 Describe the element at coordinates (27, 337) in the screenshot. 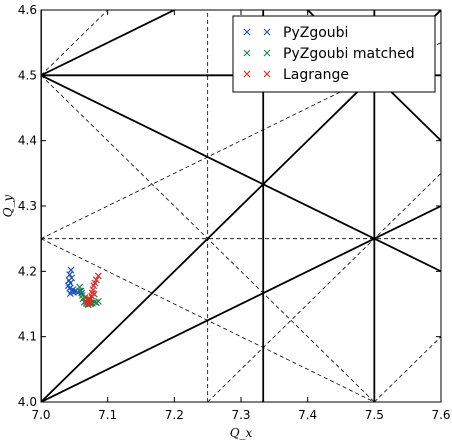

I see `y-tick-label: 4.1` at that location.